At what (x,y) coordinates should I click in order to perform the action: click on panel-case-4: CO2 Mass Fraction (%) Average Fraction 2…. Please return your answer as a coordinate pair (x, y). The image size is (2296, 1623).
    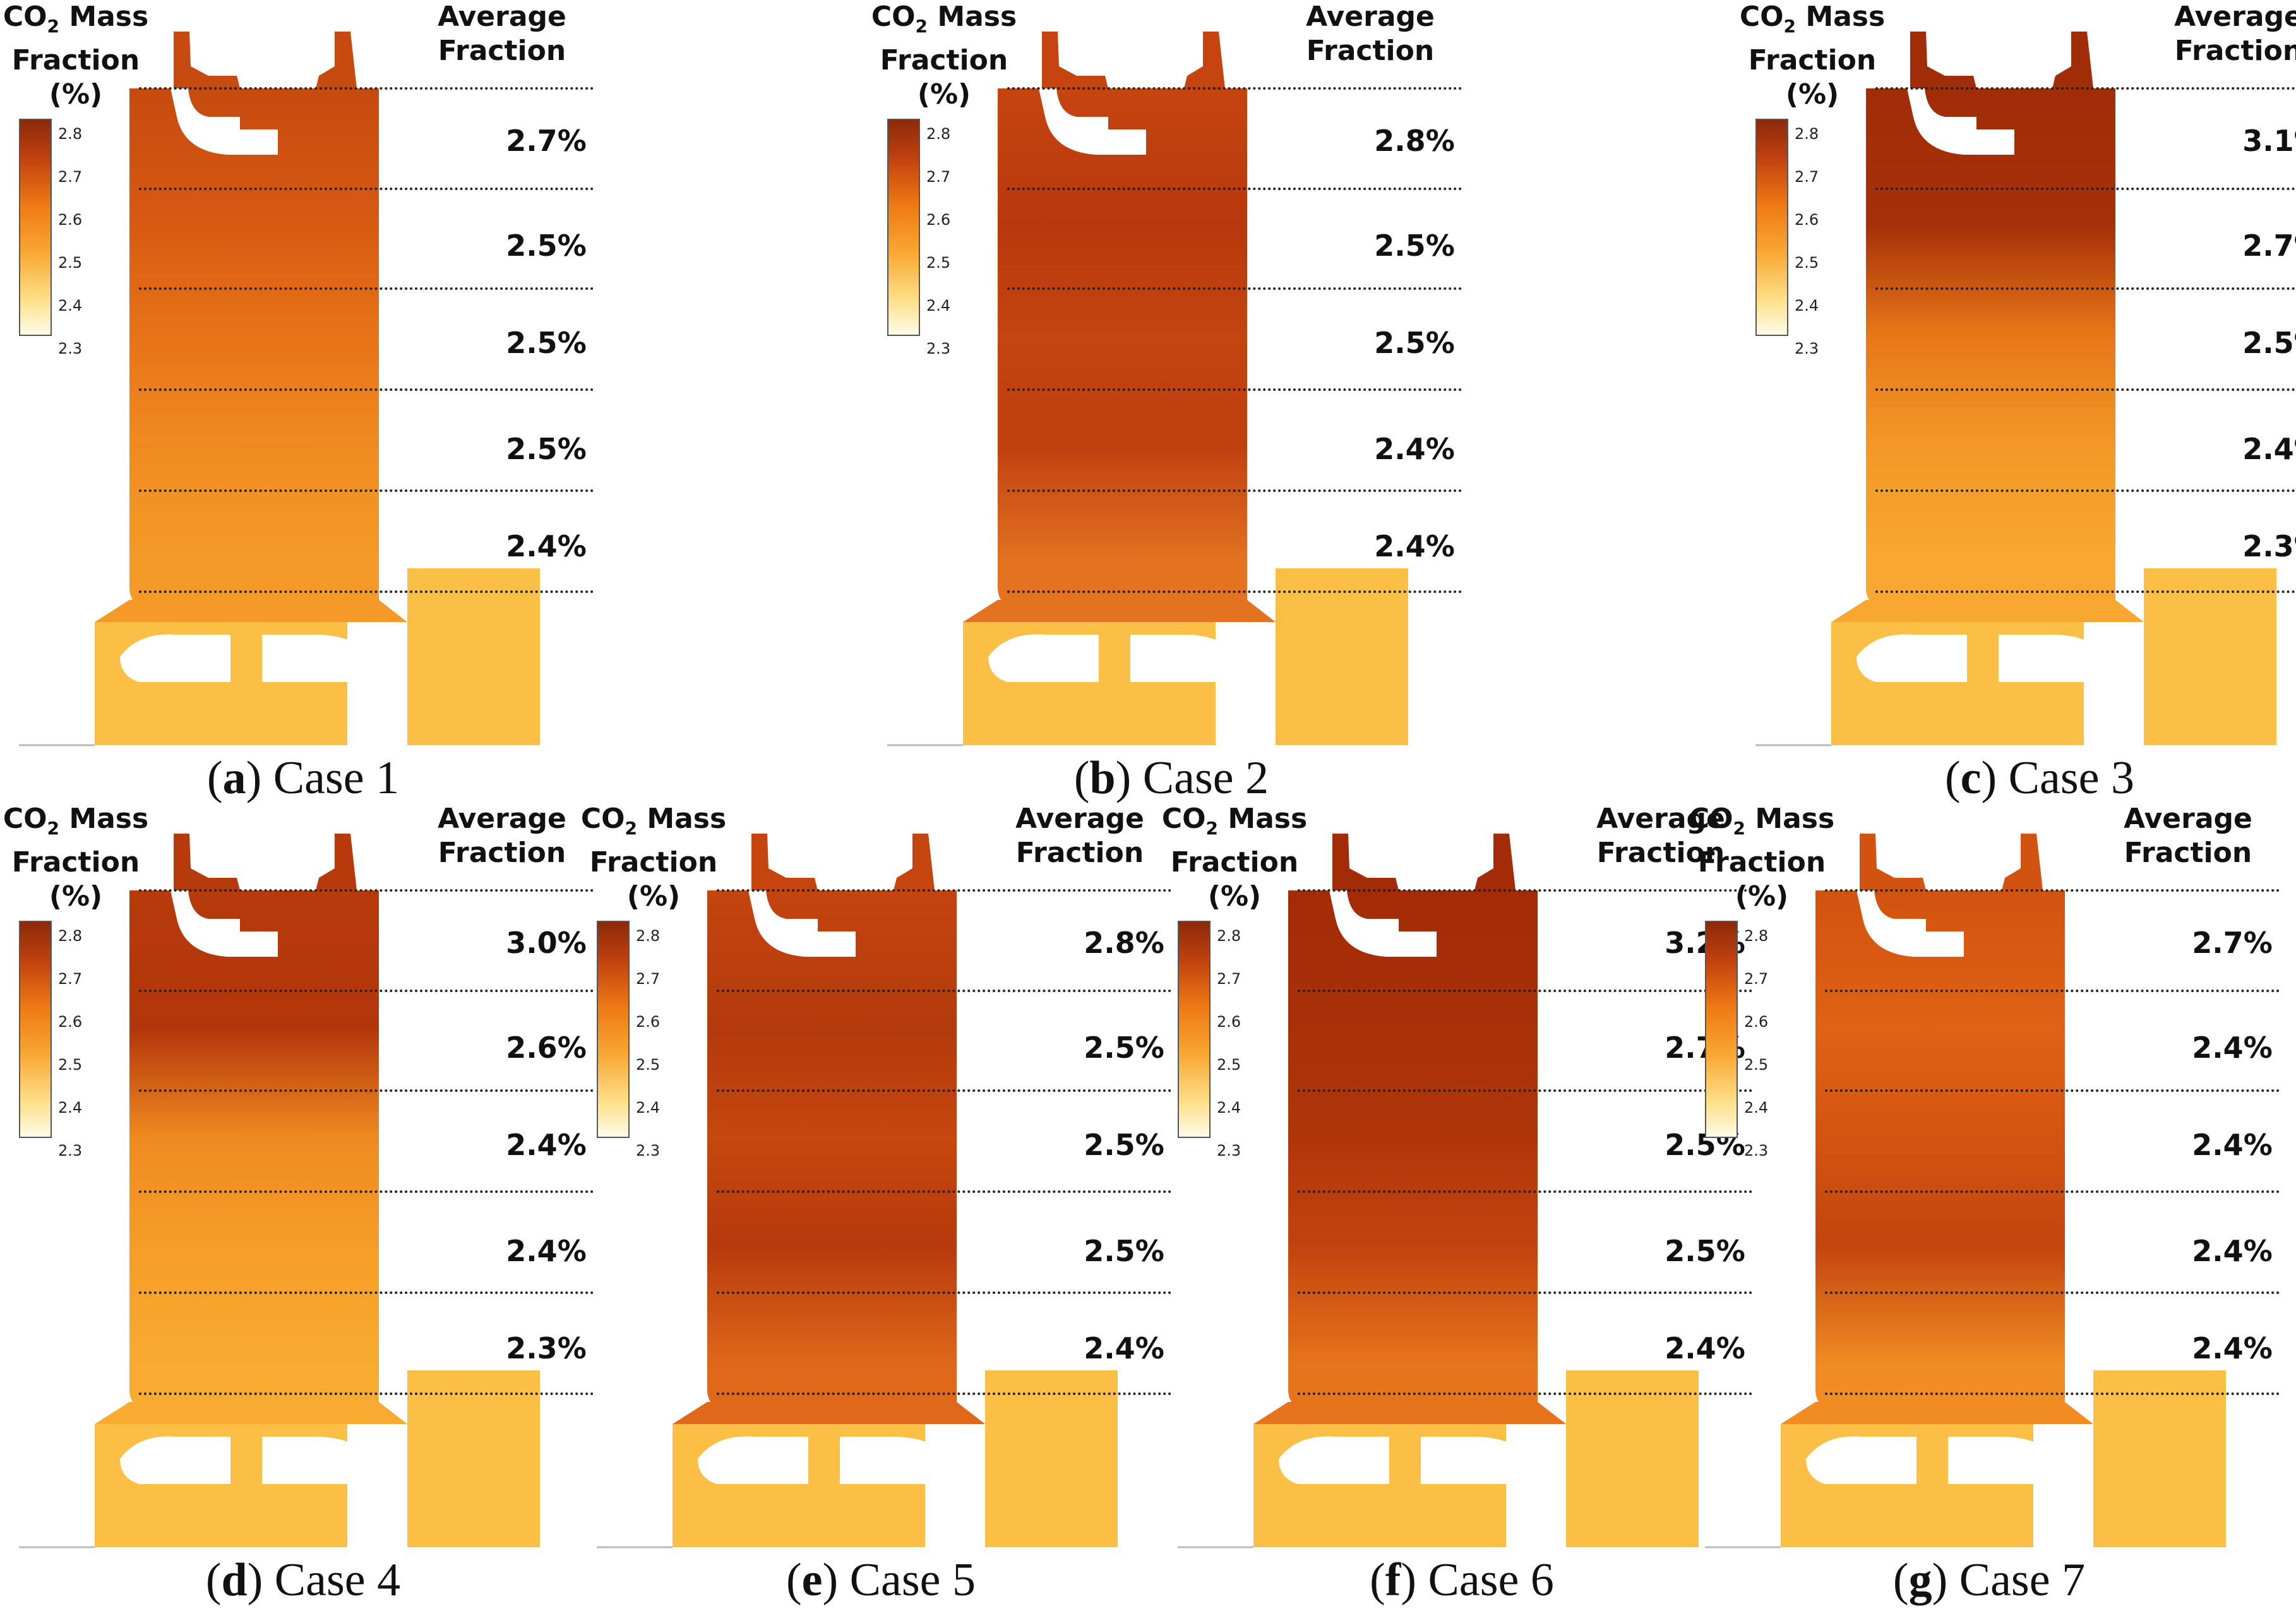
    Looking at the image, I should click on (298, 1204).